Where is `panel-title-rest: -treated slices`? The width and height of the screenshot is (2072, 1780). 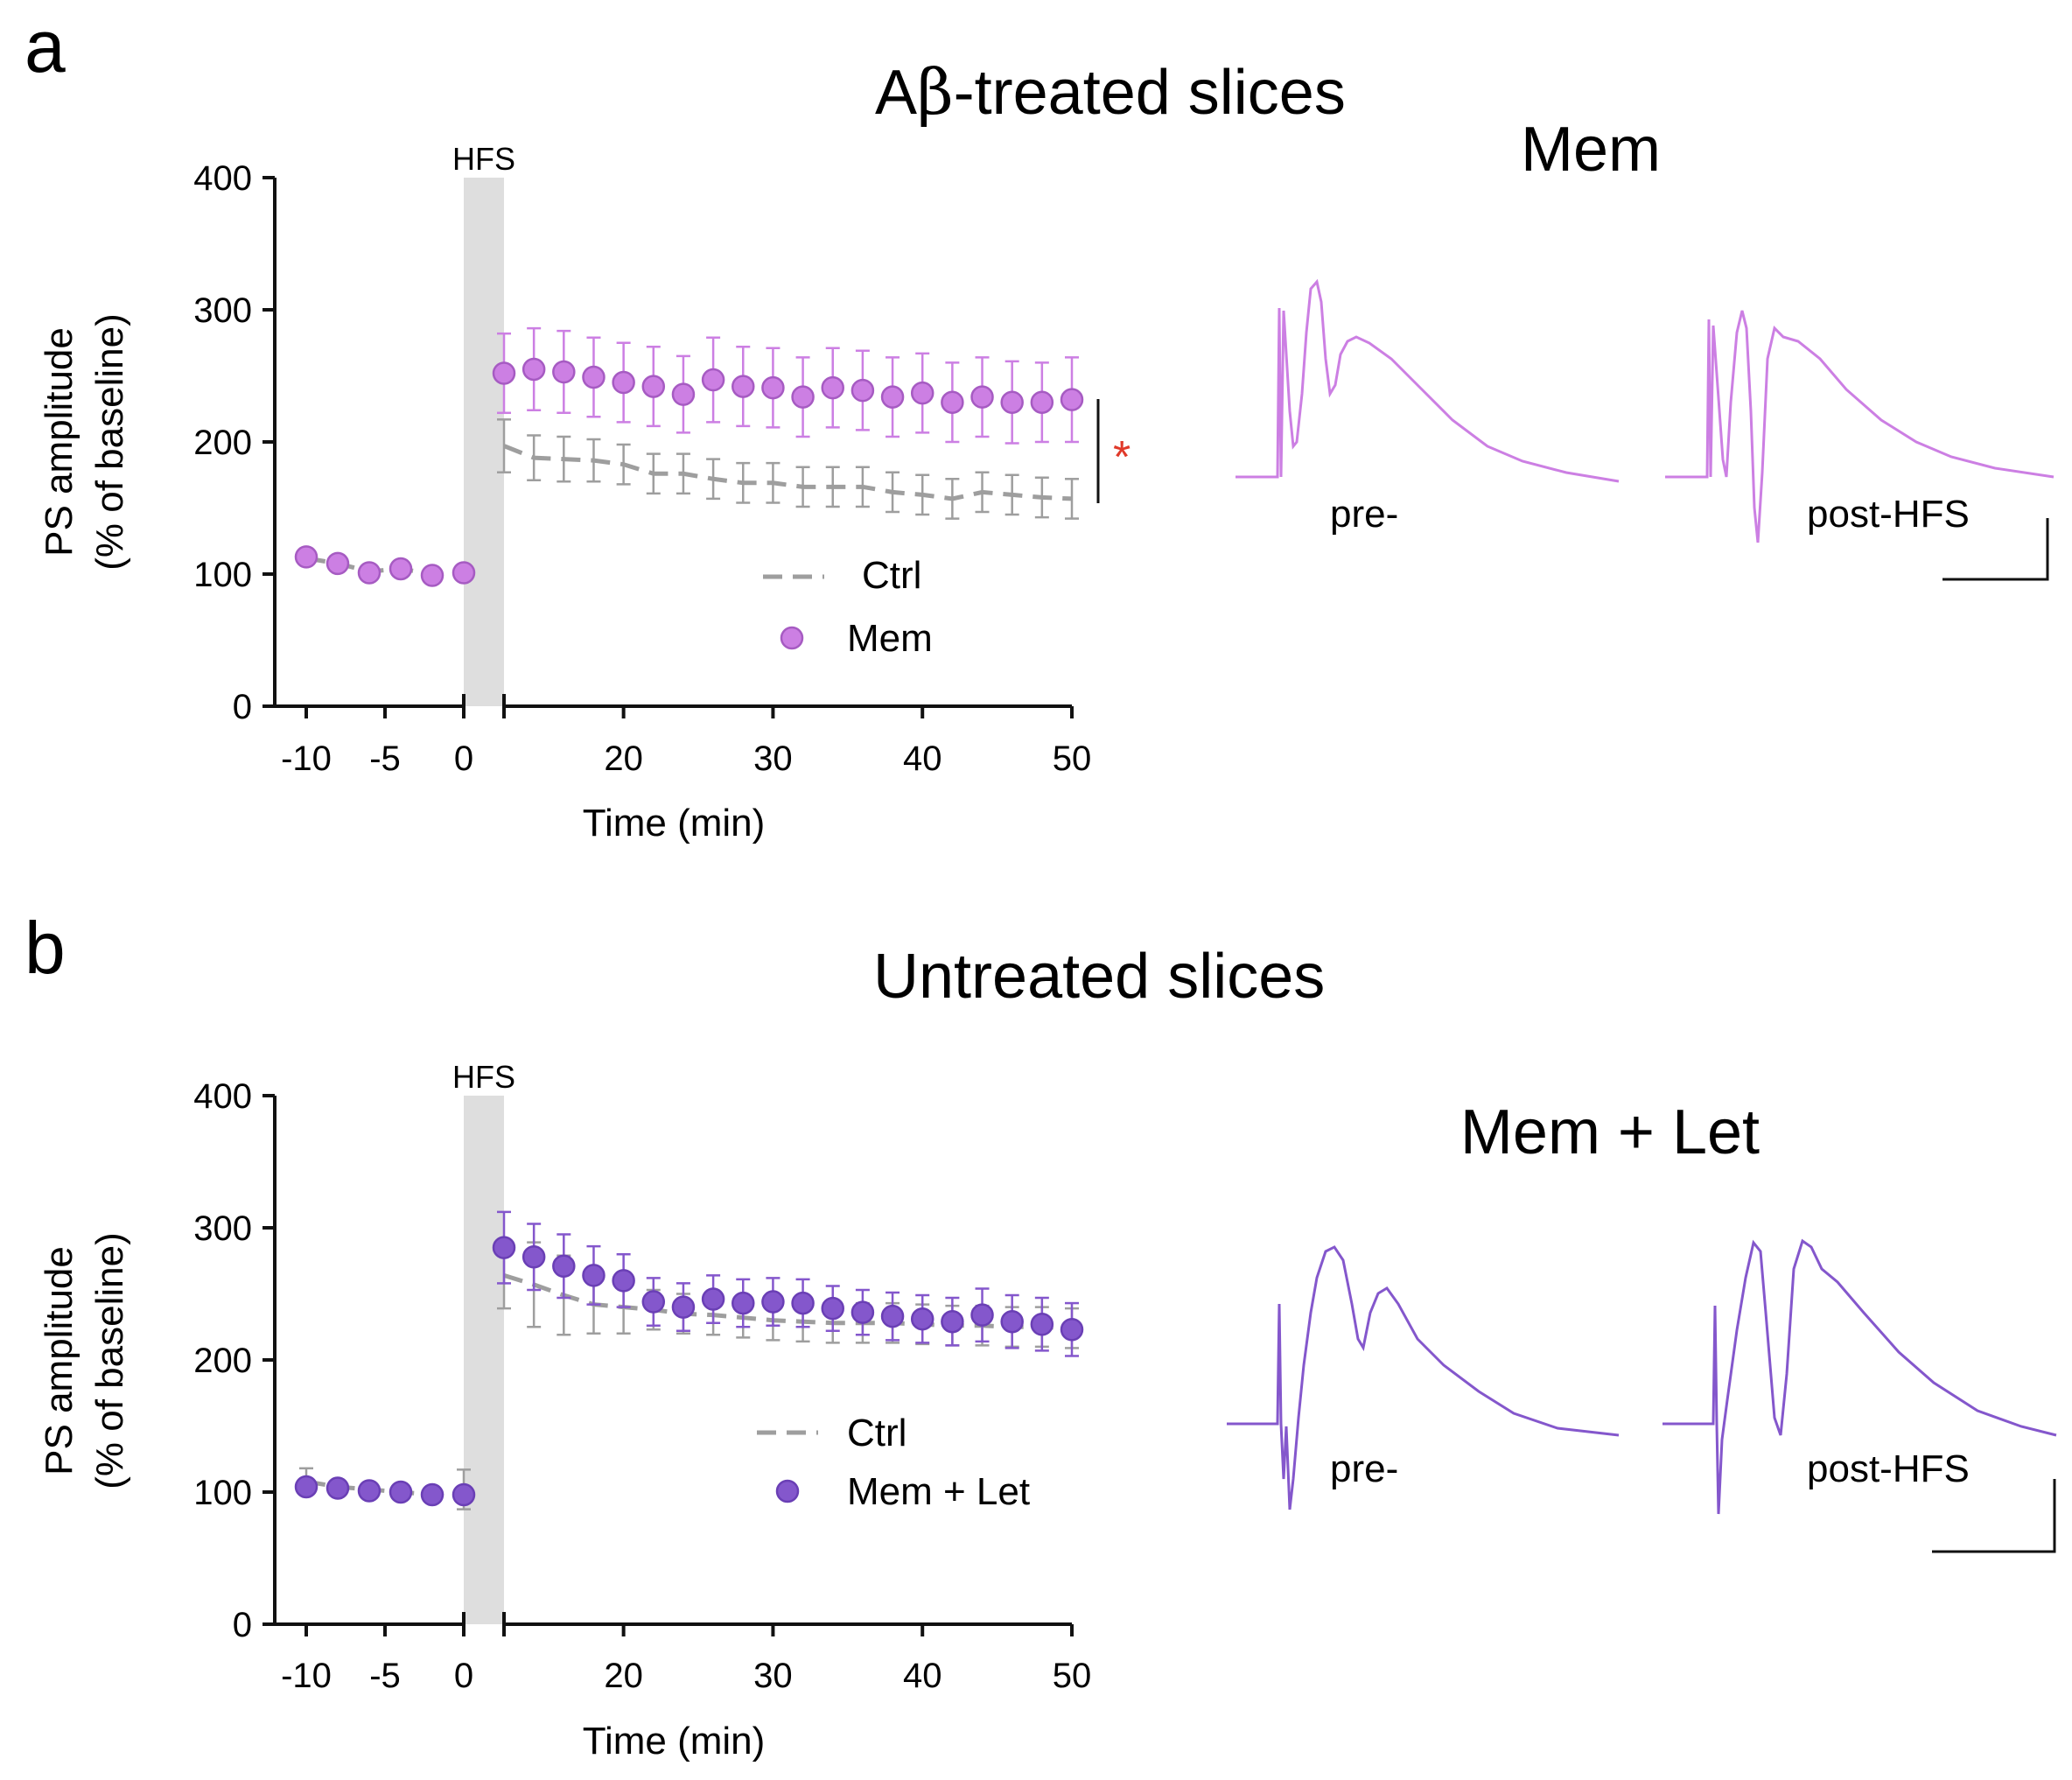
panel-title-rest: -treated slices is located at coordinates (1150, 93).